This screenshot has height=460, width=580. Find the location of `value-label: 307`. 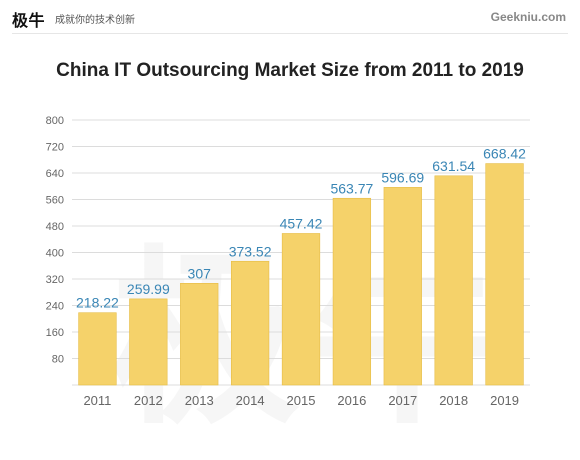

value-label: 307 is located at coordinates (200, 273).